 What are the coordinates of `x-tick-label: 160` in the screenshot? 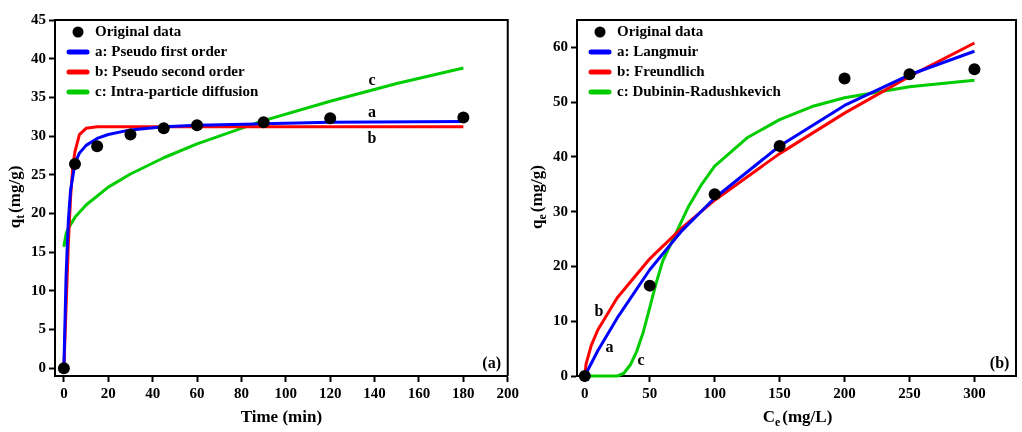 It's located at (419, 392).